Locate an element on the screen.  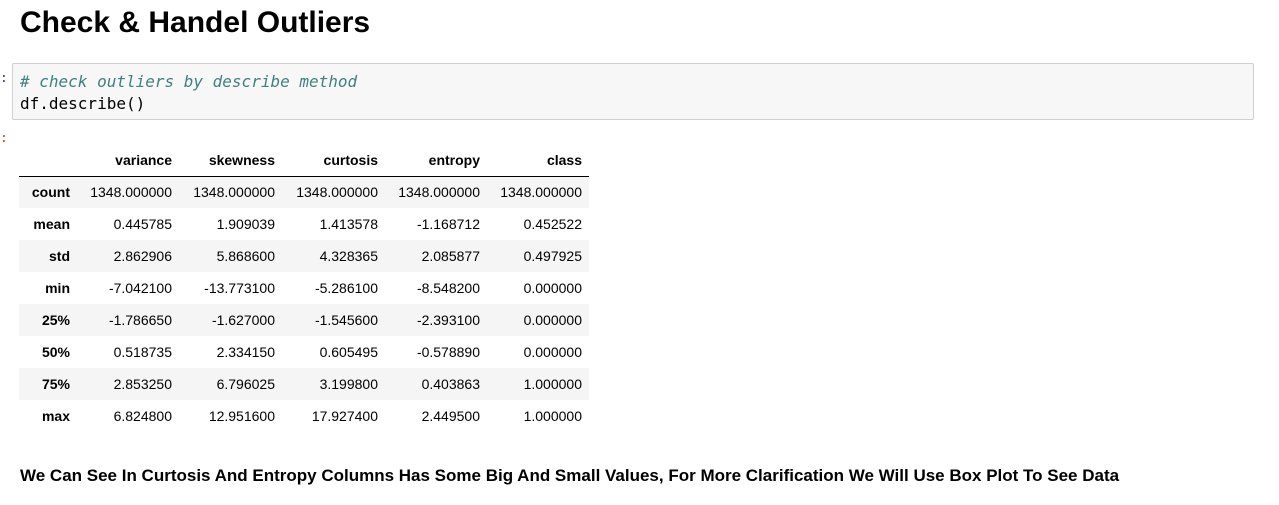
index-header is located at coordinates (48, 160).